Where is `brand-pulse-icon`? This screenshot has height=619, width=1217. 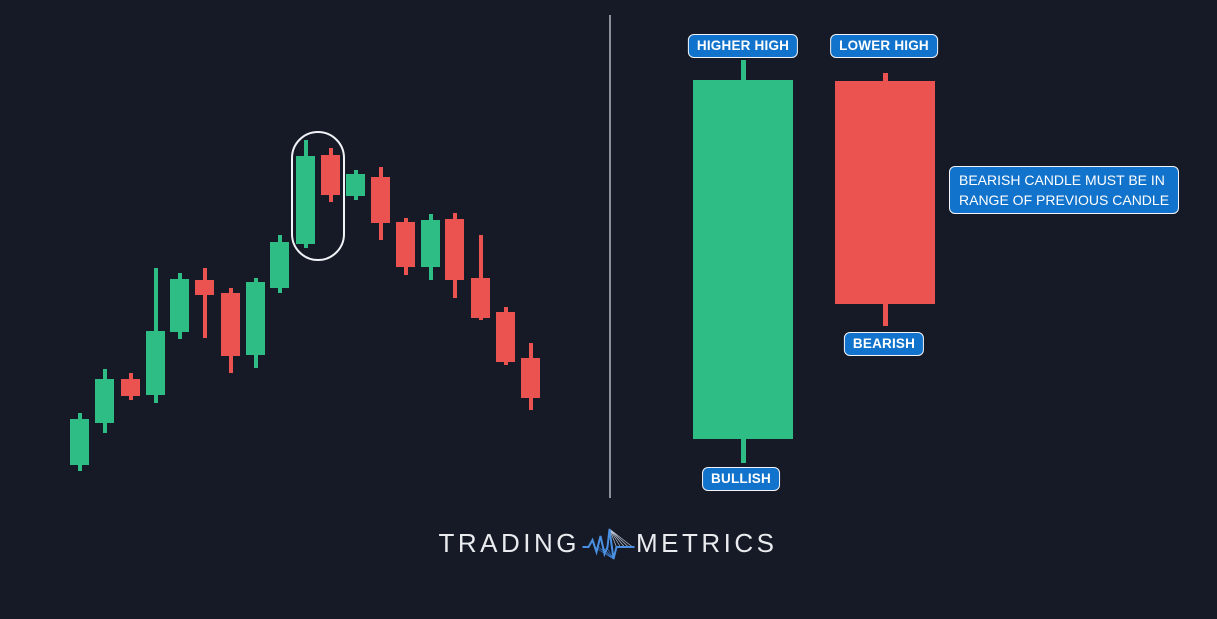
brand-pulse-icon is located at coordinates (608, 544).